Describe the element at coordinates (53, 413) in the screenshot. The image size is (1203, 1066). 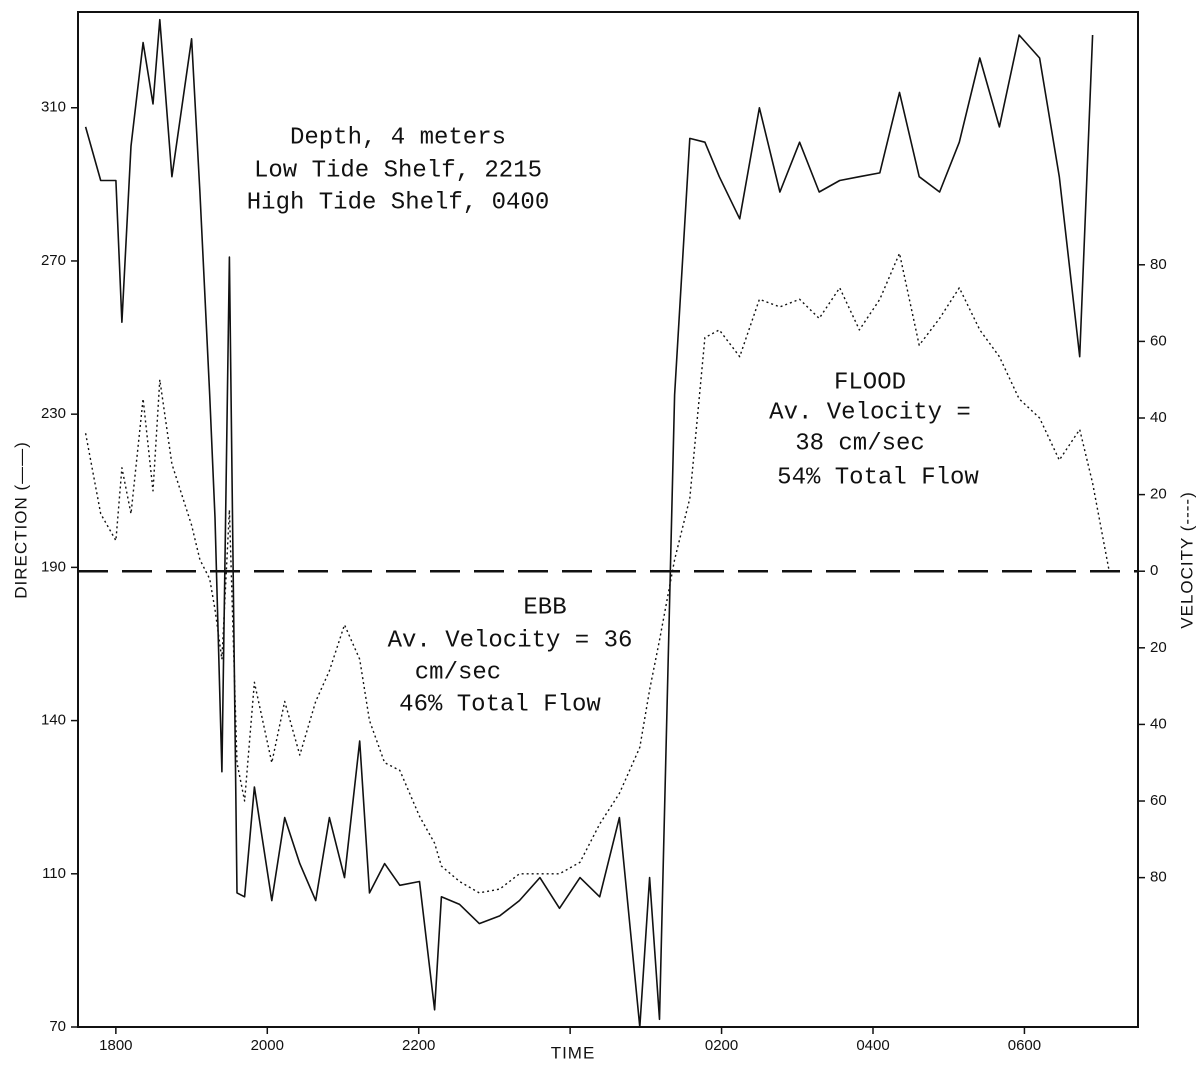
I see `y-tick-label: 230` at that location.